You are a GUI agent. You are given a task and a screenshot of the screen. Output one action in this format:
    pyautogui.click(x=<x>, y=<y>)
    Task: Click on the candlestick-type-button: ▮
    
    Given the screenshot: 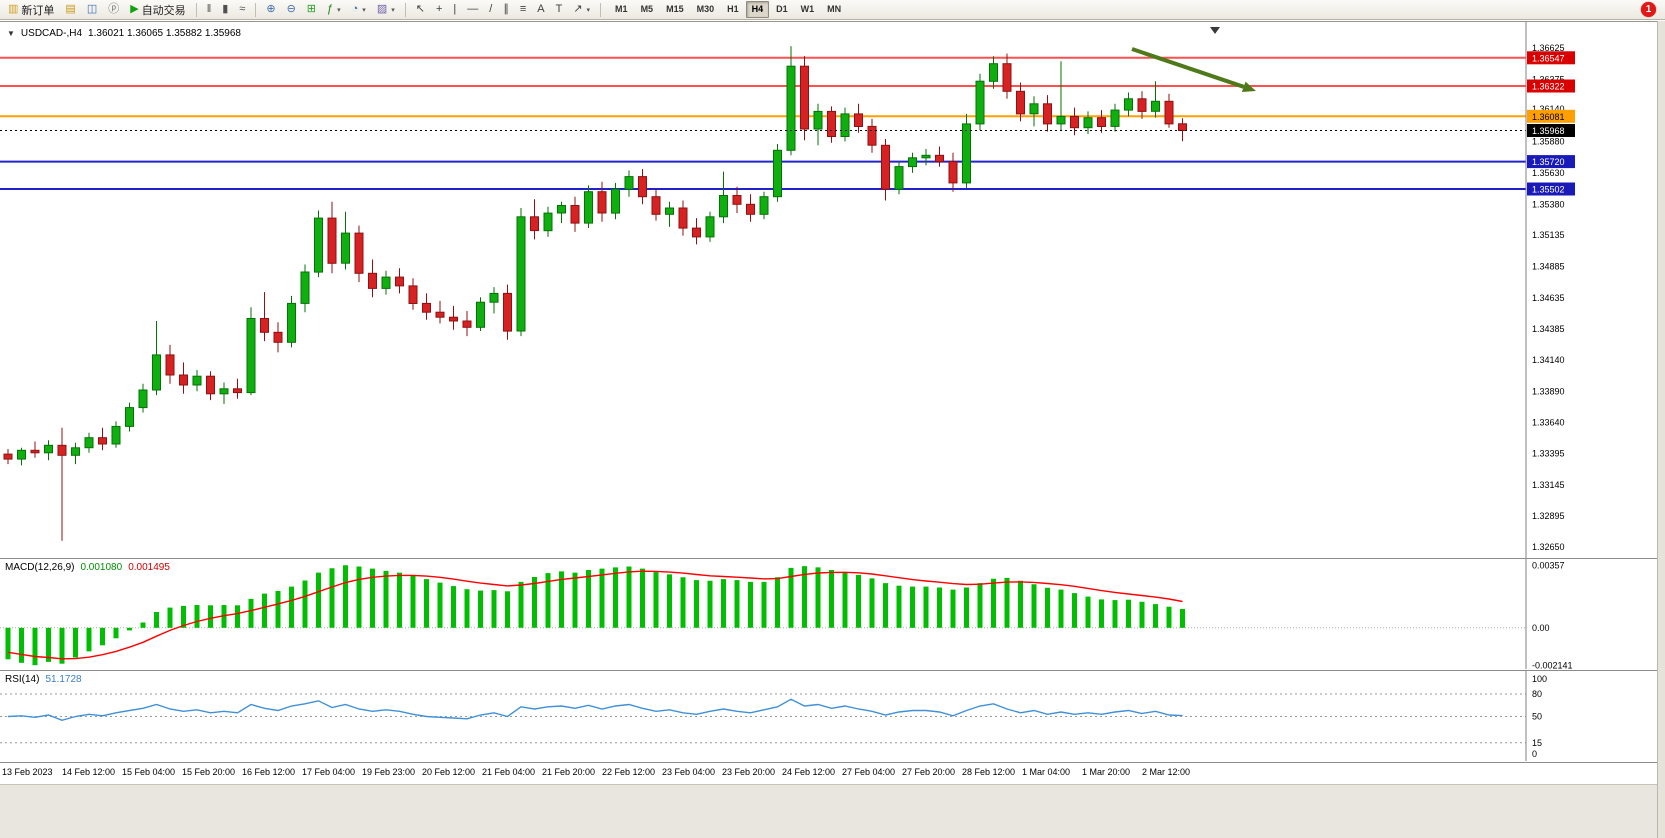 What is the action you would take?
    pyautogui.click(x=225, y=9)
    